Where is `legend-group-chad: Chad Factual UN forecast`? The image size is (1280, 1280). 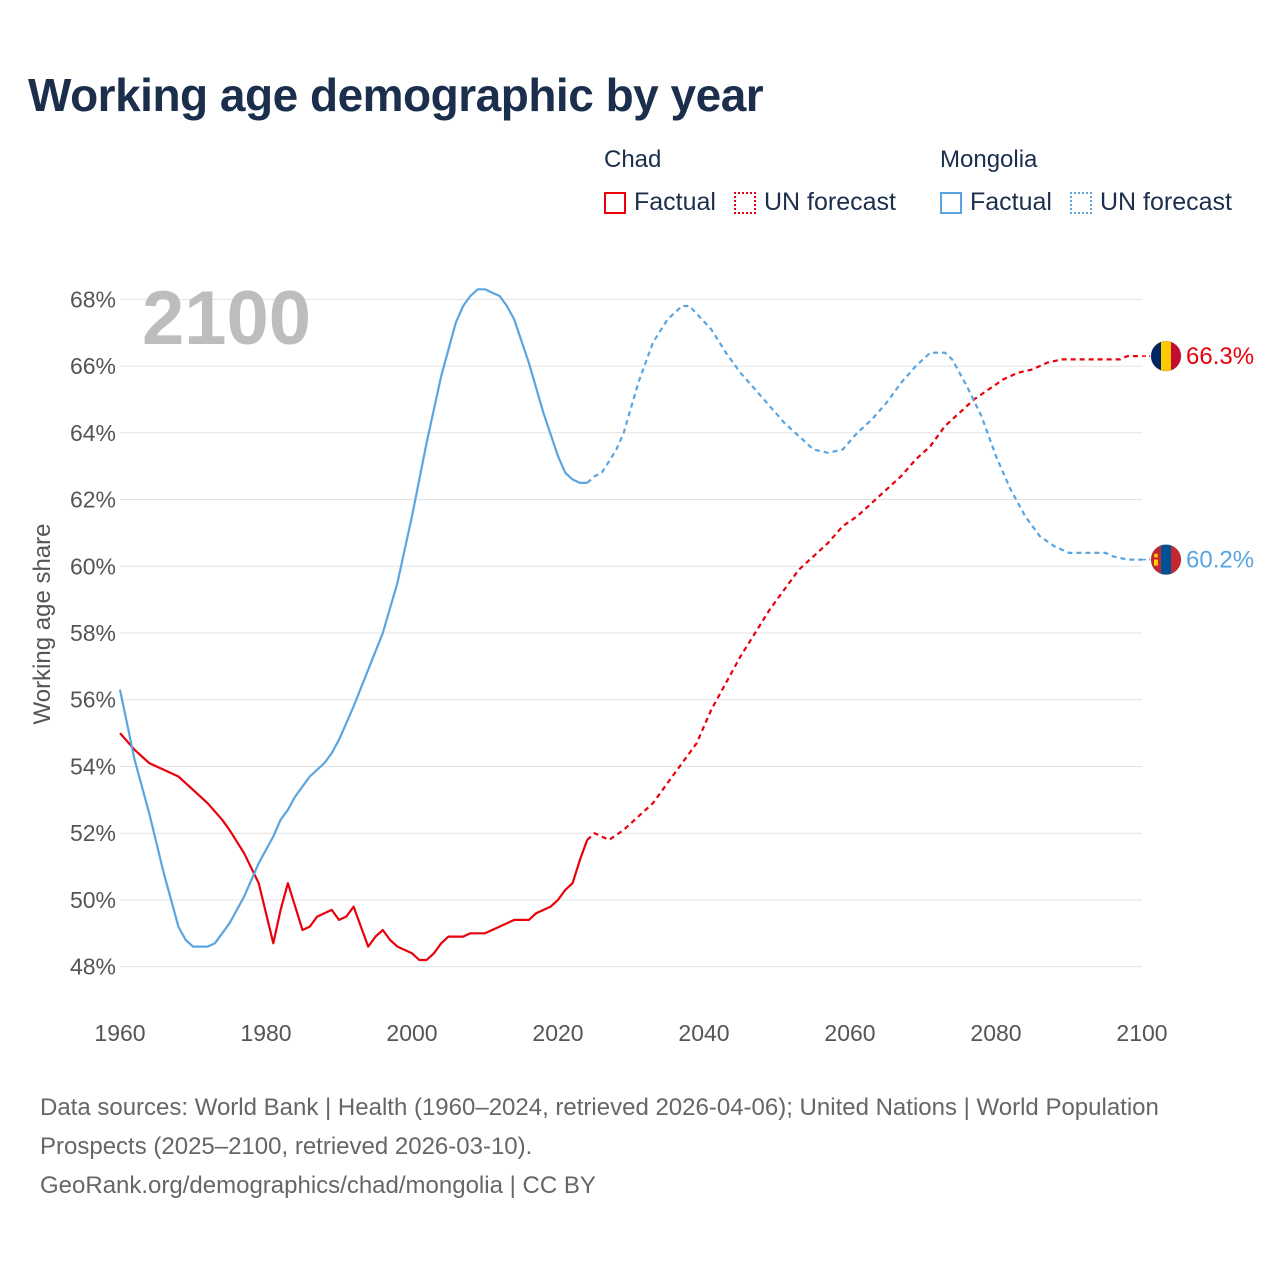 legend-group-chad: Chad Factual UN forecast is located at coordinates (759, 181).